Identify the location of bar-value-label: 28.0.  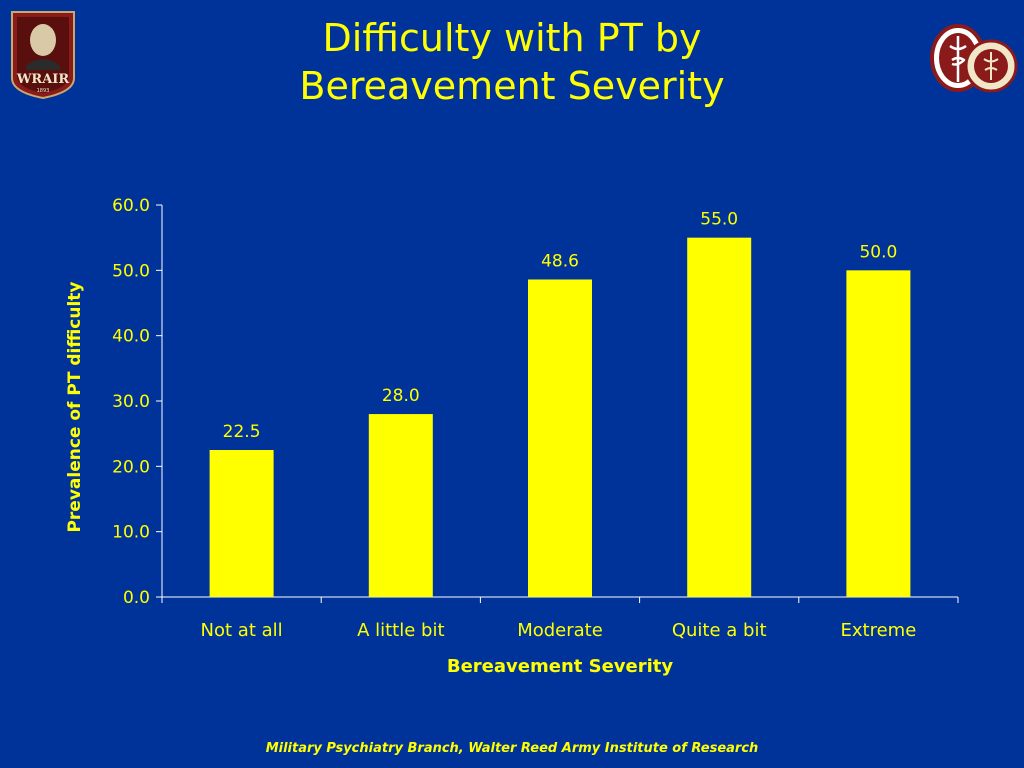
(401, 396).